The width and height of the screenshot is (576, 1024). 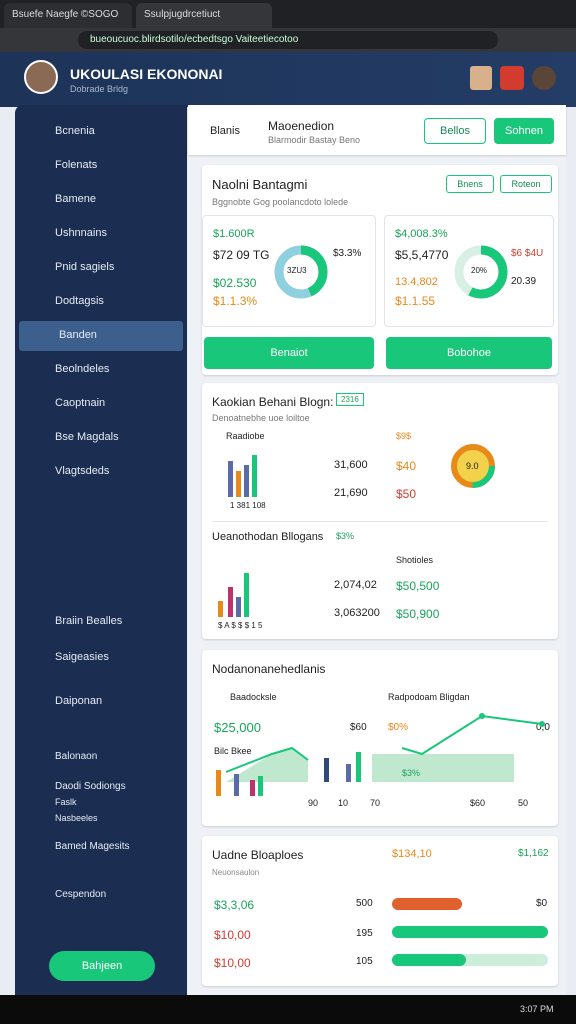 I want to click on button: Bellos, so click(x=455, y=131).